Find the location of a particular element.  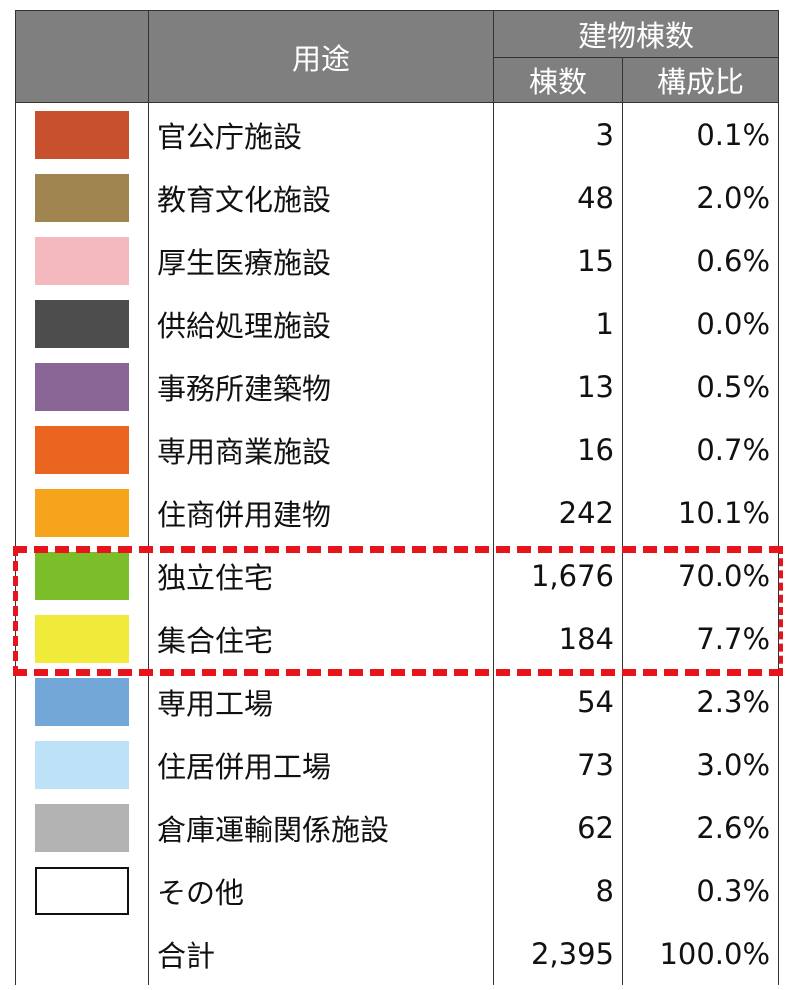

ratio: 0.0% is located at coordinates (700, 323).